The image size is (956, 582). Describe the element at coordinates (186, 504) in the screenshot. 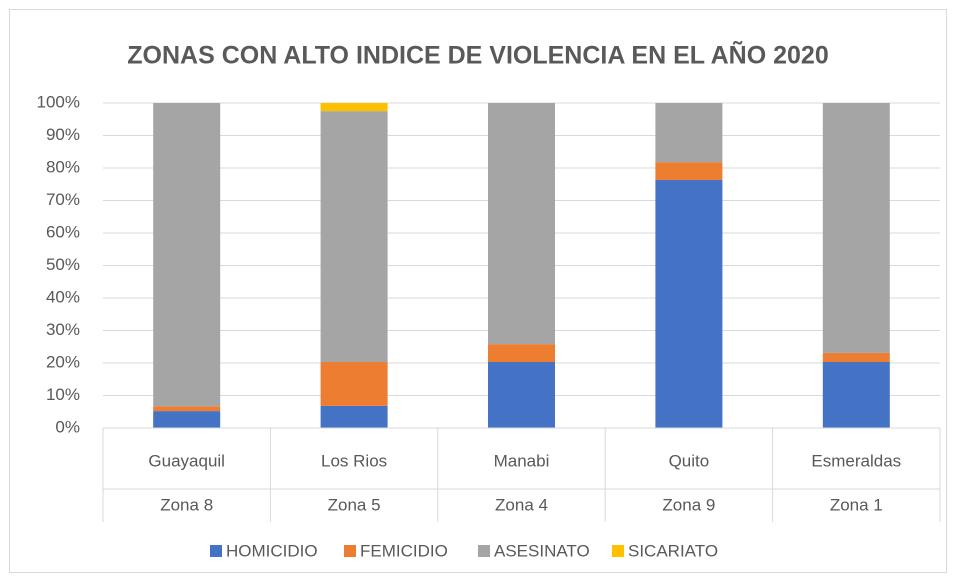

I see `x-group-label: Zona 8` at that location.